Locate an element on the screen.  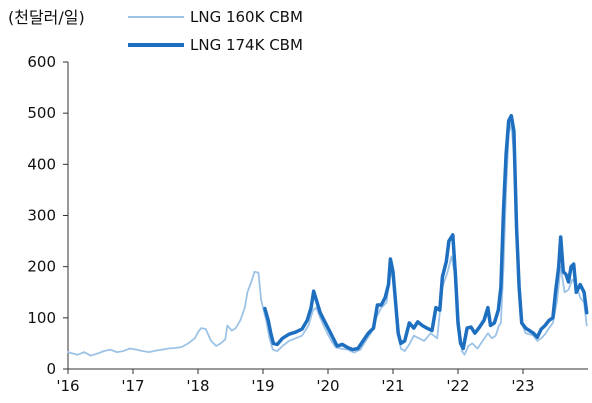
y-tick-label: 600 is located at coordinates (41, 62).